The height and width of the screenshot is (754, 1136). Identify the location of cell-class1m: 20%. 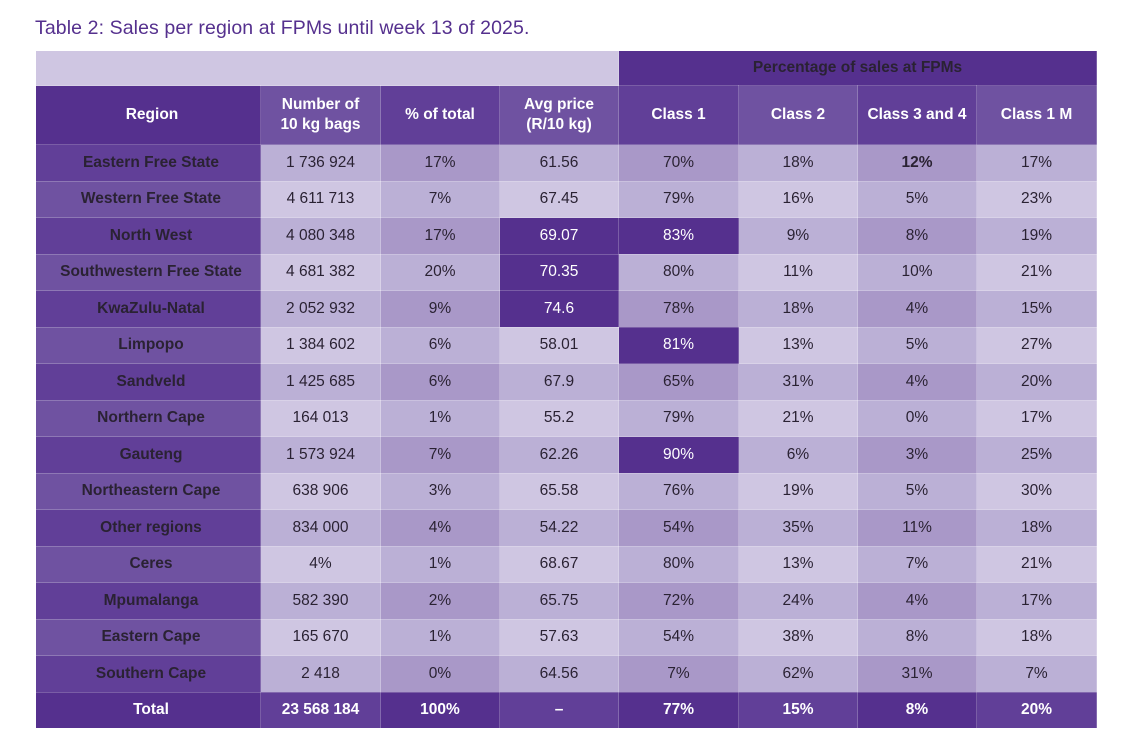
(1036, 382).